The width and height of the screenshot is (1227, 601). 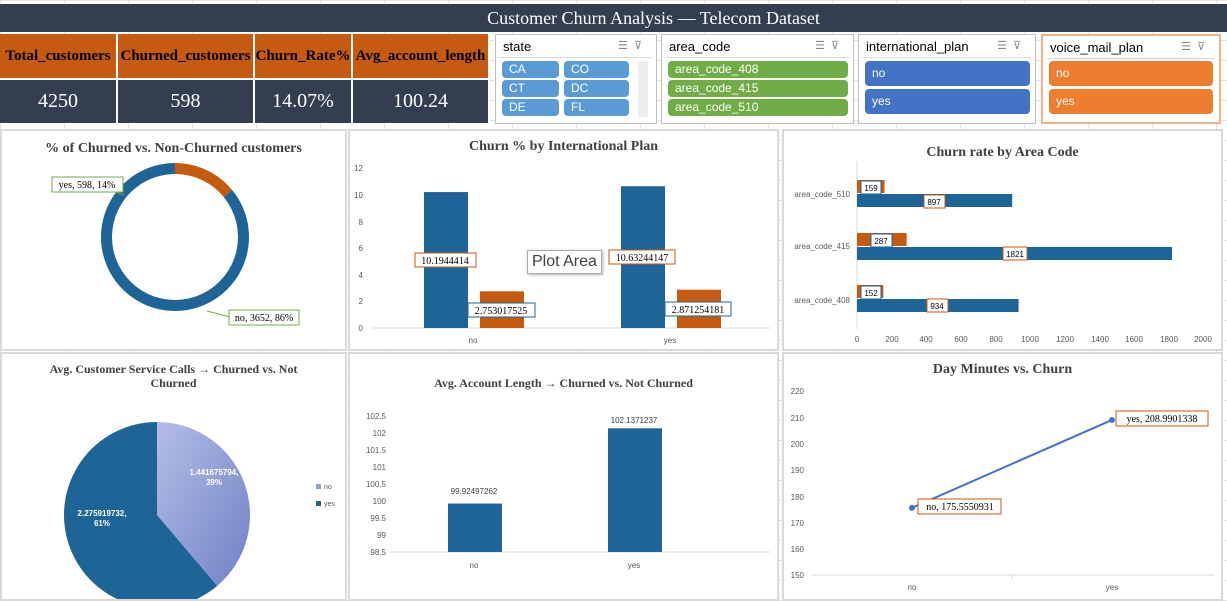 I want to click on line-point-yes, so click(x=1112, y=419).